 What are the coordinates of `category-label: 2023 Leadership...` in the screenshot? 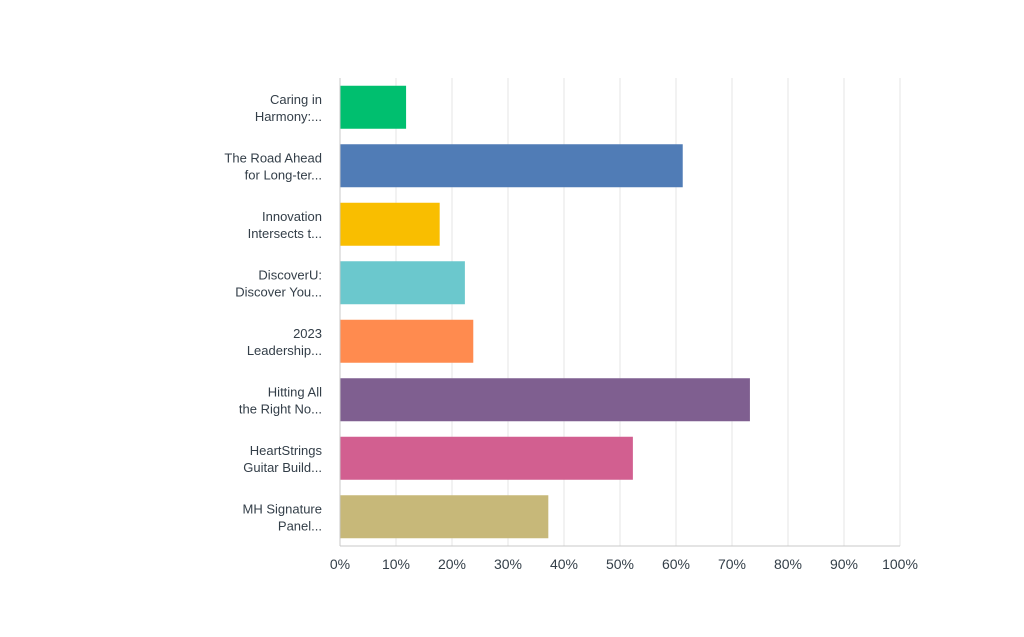 It's located at (284, 342).